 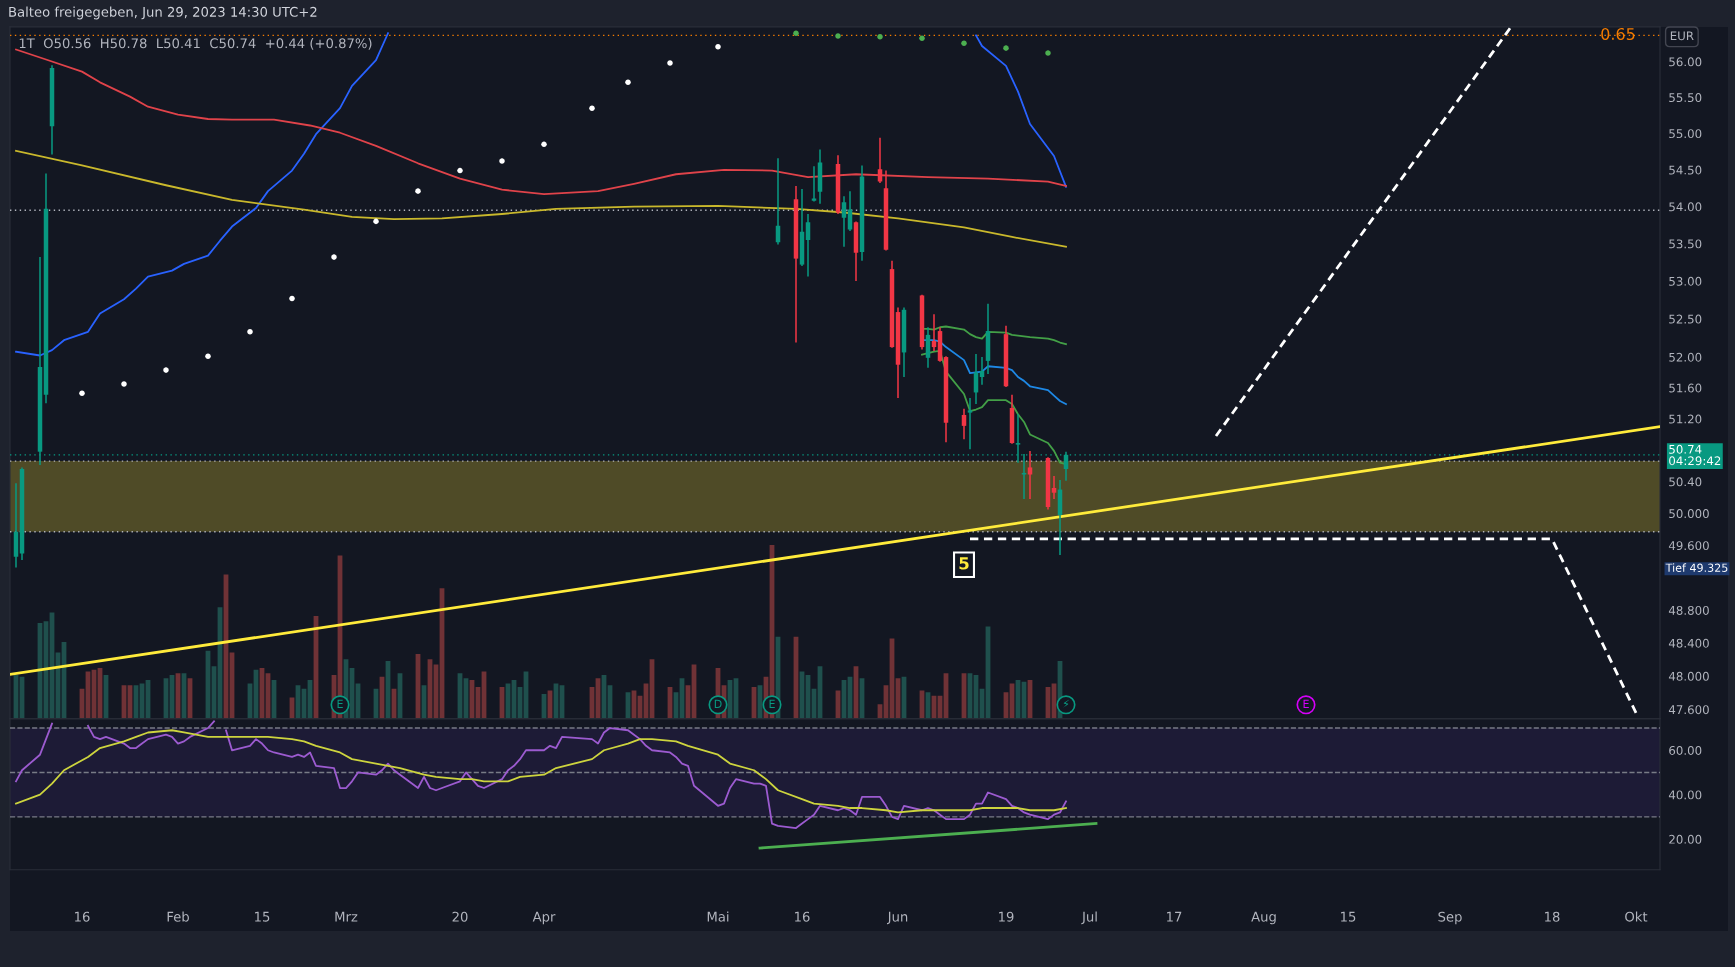 What do you see at coordinates (1685, 98) in the screenshot?
I see `y-tick-label: 55.50` at bounding box center [1685, 98].